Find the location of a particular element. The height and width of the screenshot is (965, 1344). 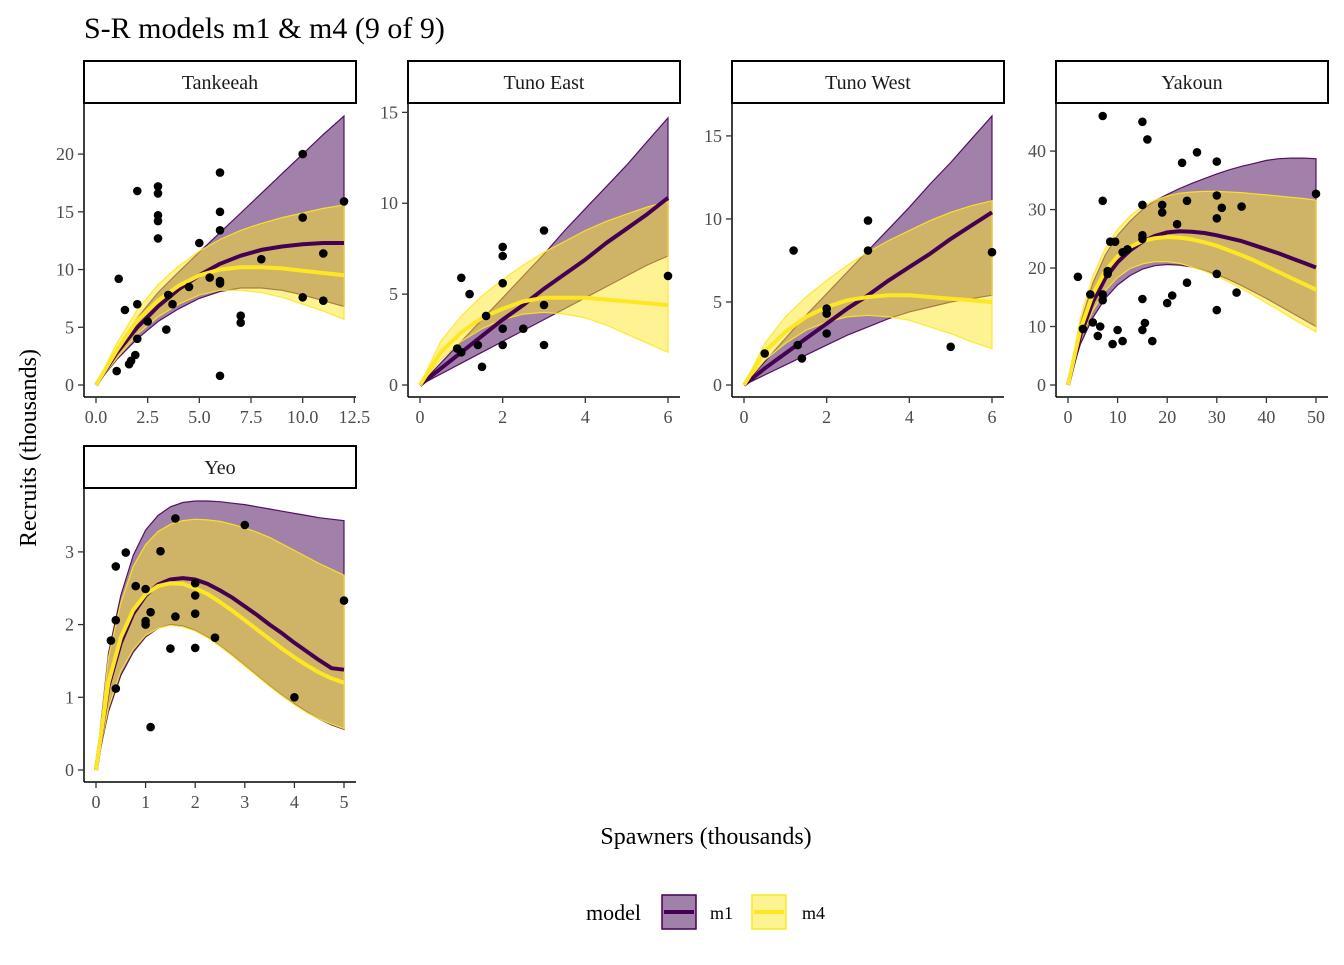

x-tick-label: 3 is located at coordinates (244, 802).